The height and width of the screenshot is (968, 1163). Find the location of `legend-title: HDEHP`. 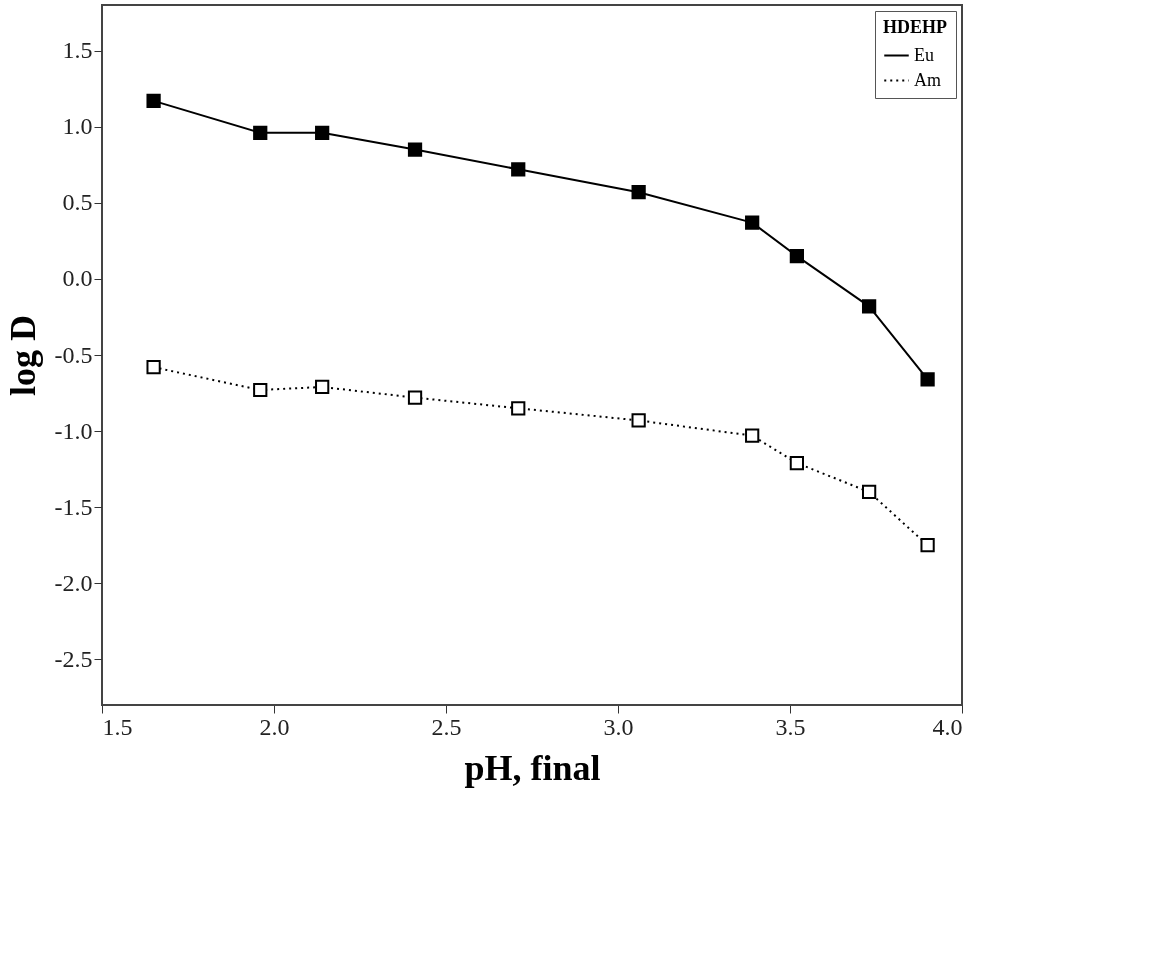

legend-title: HDEHP is located at coordinates (915, 27).